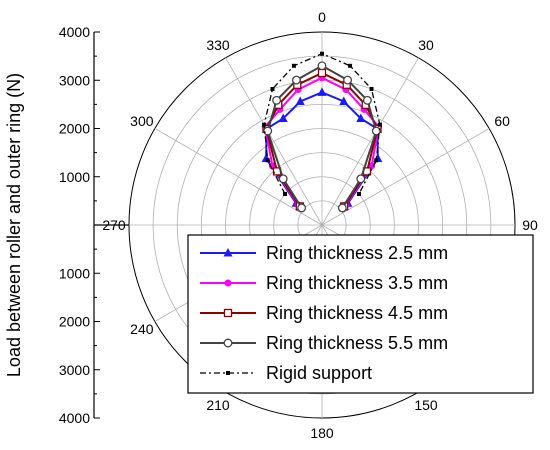  Describe the element at coordinates (322, 433) in the screenshot. I see `angular-tick-label: 180` at that location.